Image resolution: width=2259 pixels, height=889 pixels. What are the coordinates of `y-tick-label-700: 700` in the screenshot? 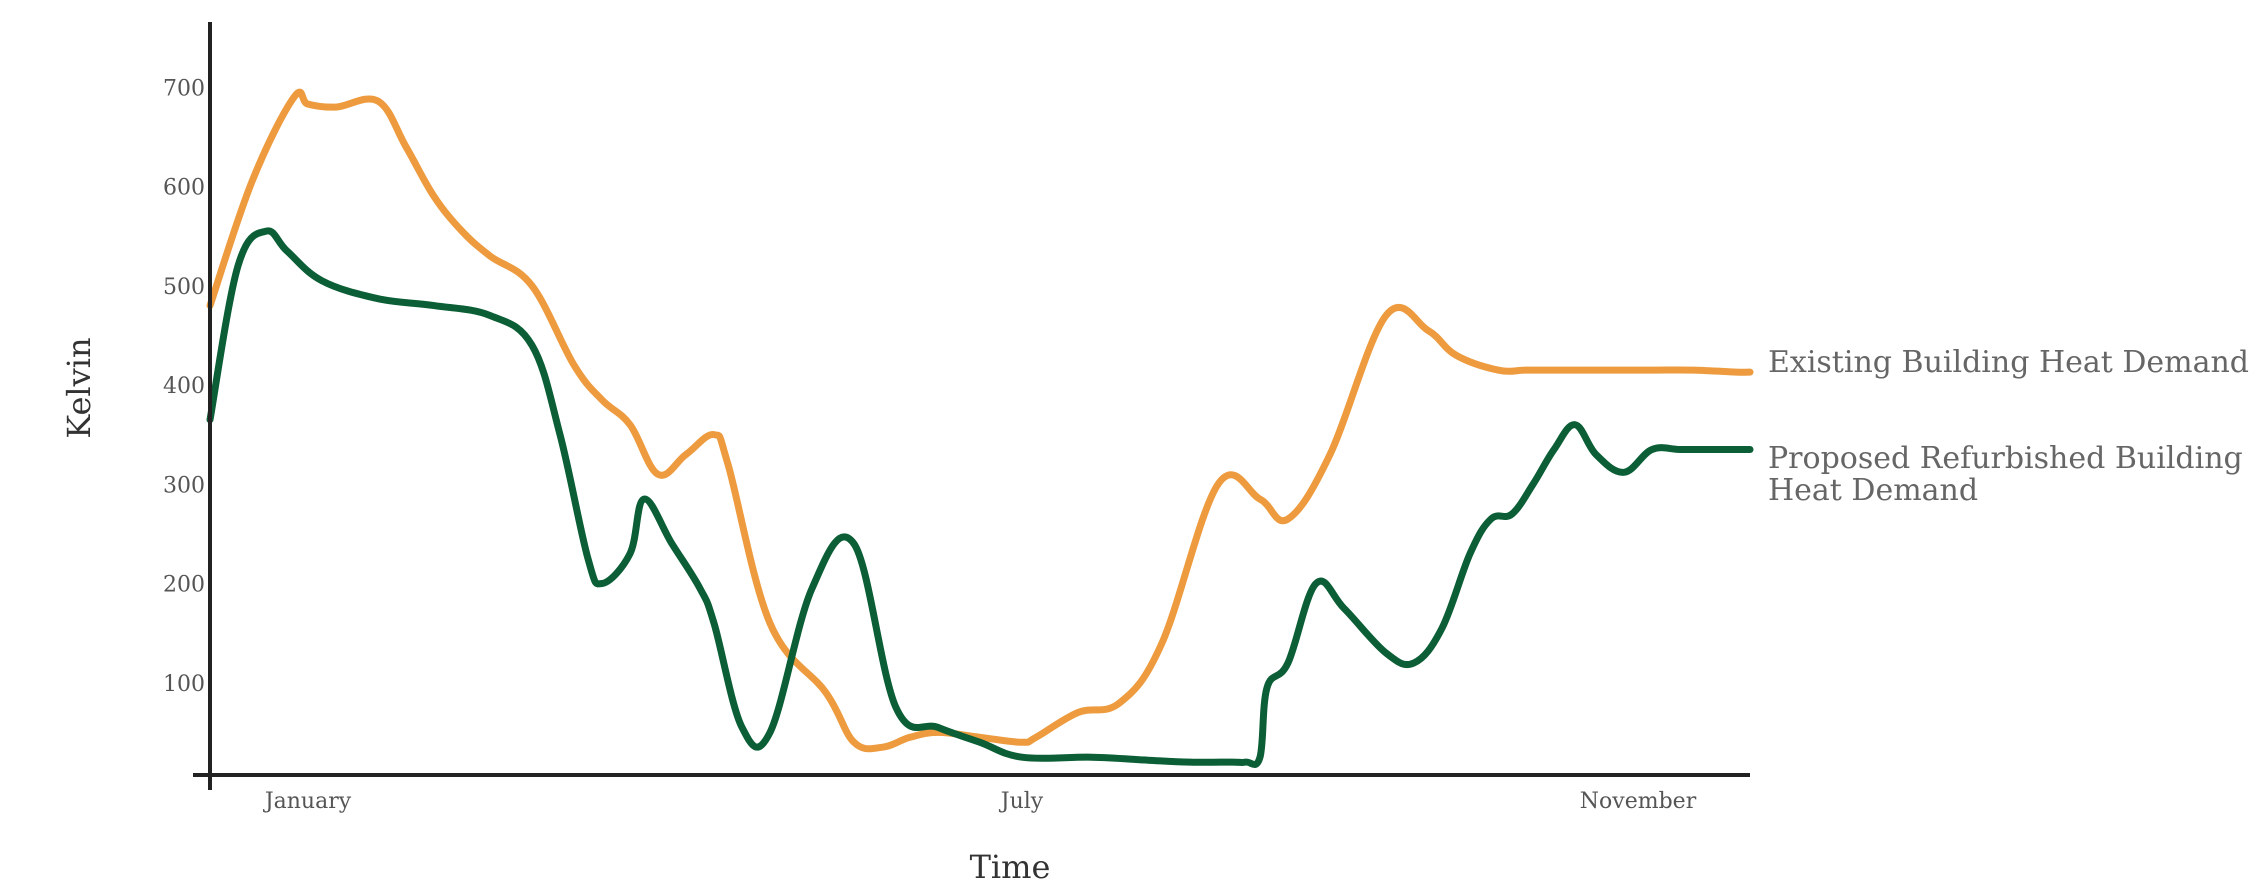 It's located at (184, 88).